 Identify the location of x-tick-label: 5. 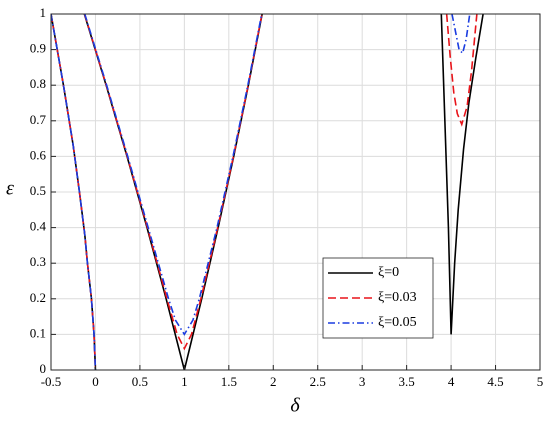
(540, 381).